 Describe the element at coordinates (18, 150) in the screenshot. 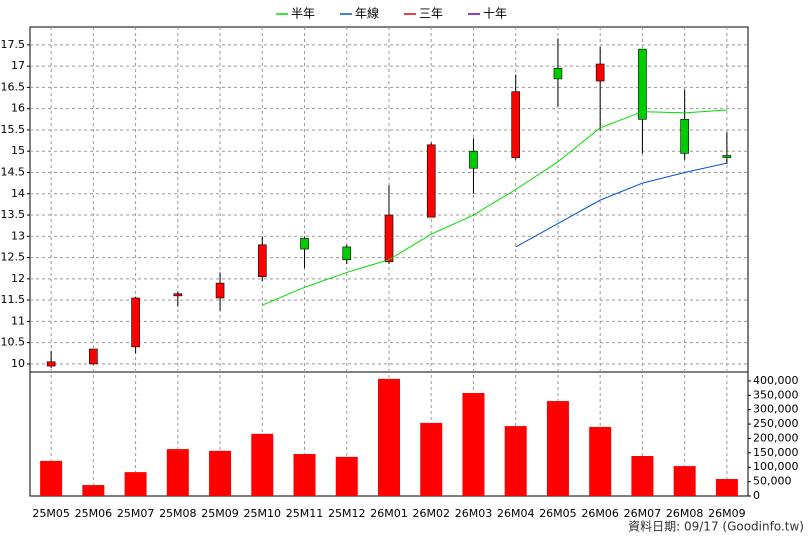

I see `y-tick-label: 15` at that location.